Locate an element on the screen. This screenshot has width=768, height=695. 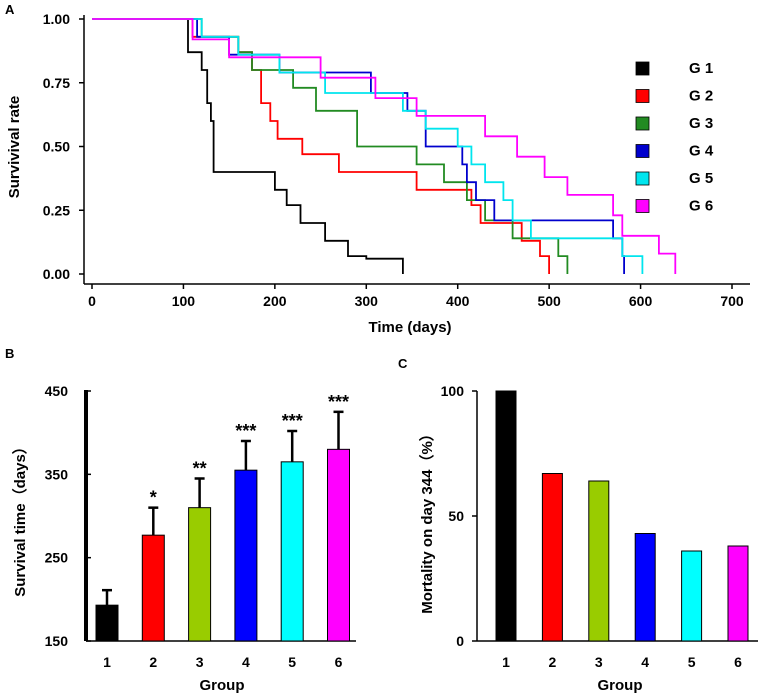
x-tick-label: 600 is located at coordinates (641, 301).